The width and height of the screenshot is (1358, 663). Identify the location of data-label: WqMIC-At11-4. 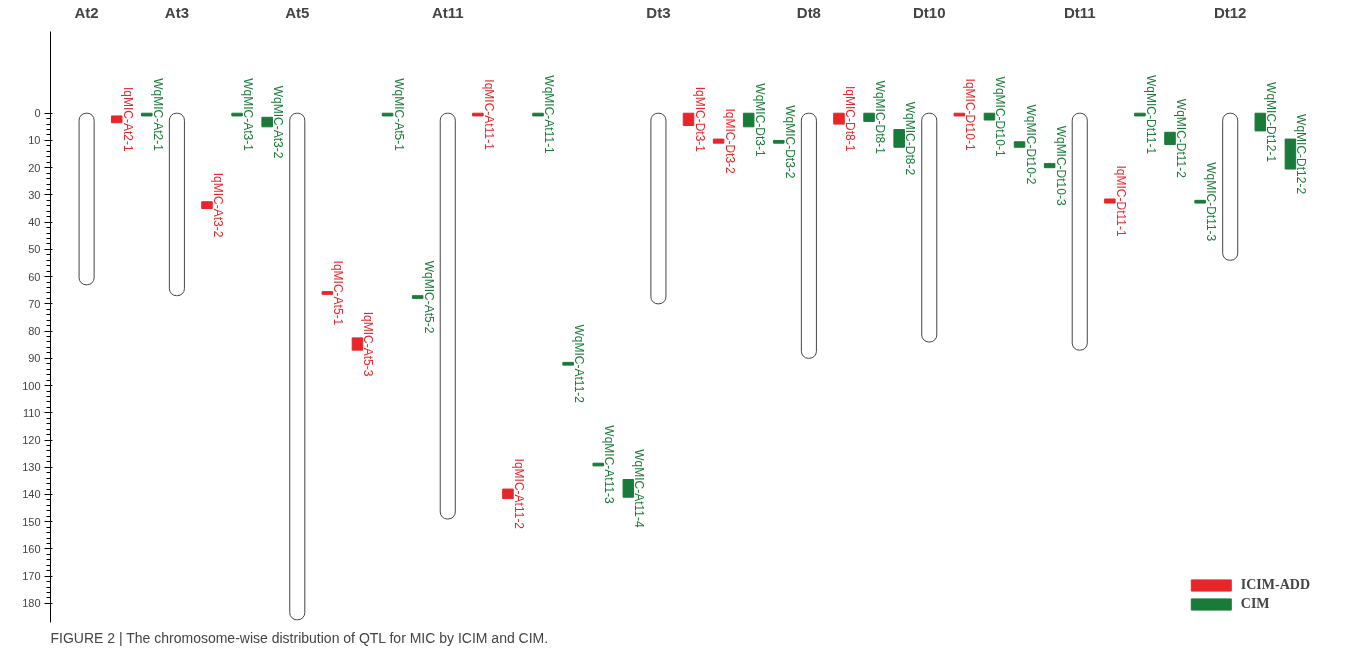
(639, 488).